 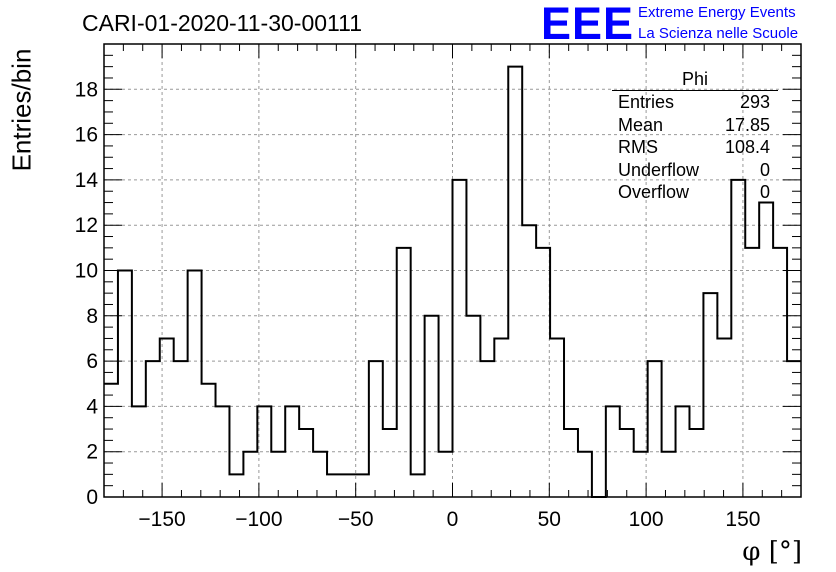 I want to click on chart-title: CARI-01-2020-11-30-00111, so click(x=222, y=23).